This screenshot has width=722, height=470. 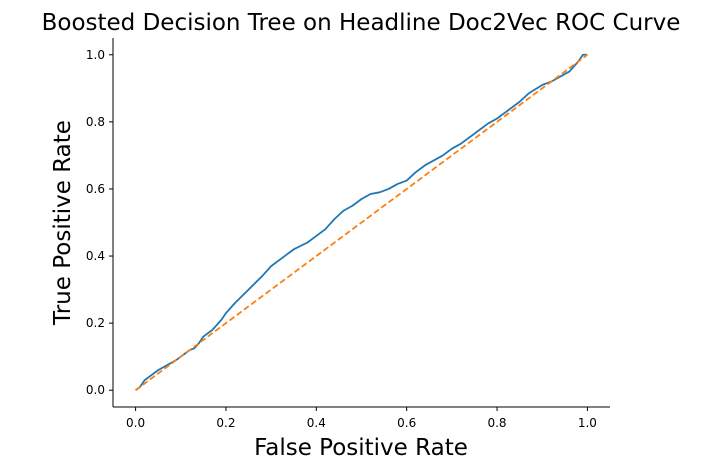 What do you see at coordinates (135, 423) in the screenshot?
I see `x-tick-label: 0.0` at bounding box center [135, 423].